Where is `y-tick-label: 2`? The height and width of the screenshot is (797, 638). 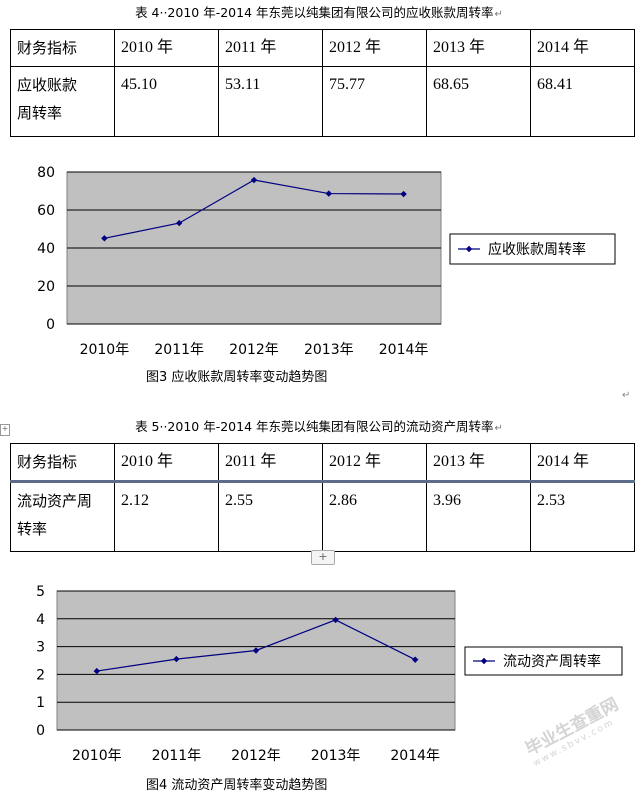 y-tick-label: 2 is located at coordinates (40, 675).